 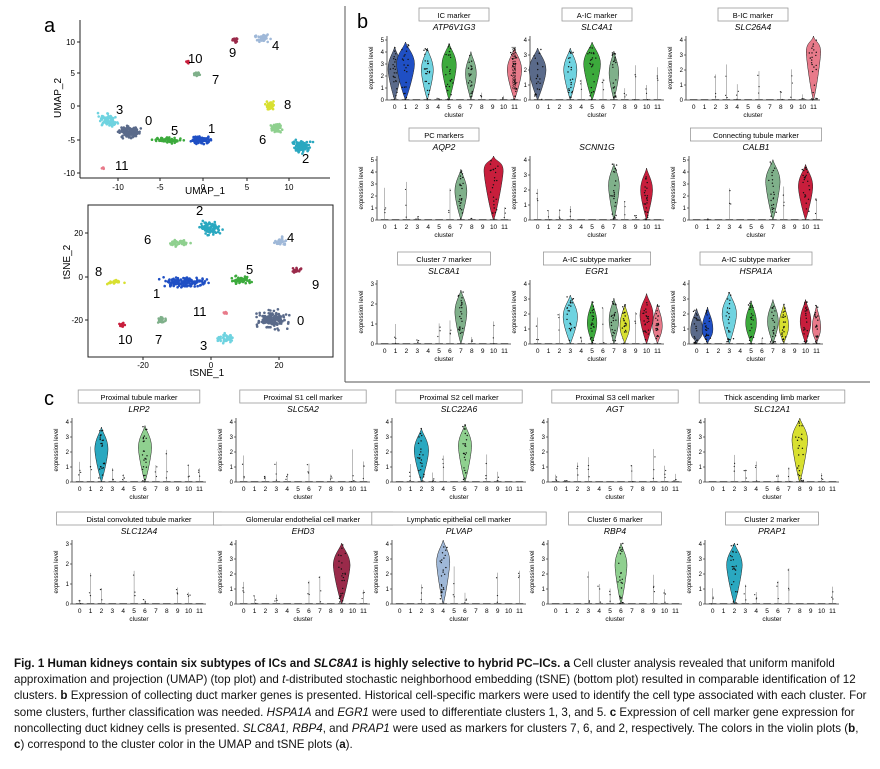 What do you see at coordinates (305, 158) in the screenshot?
I see `umap-cluster-label: 2` at bounding box center [305, 158].